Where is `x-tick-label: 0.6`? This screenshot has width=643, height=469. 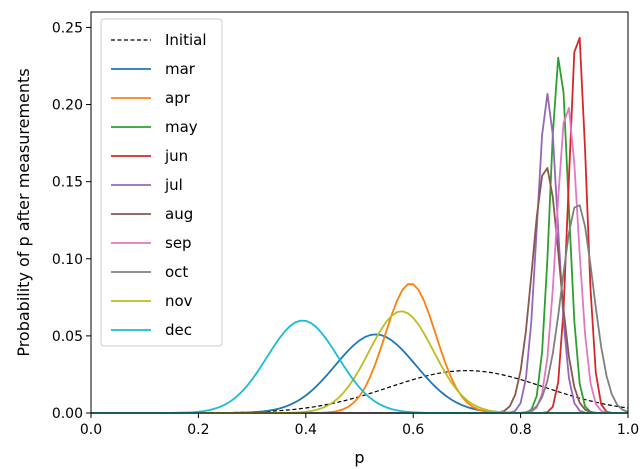
x-tick-label: 0.6 is located at coordinates (413, 430).